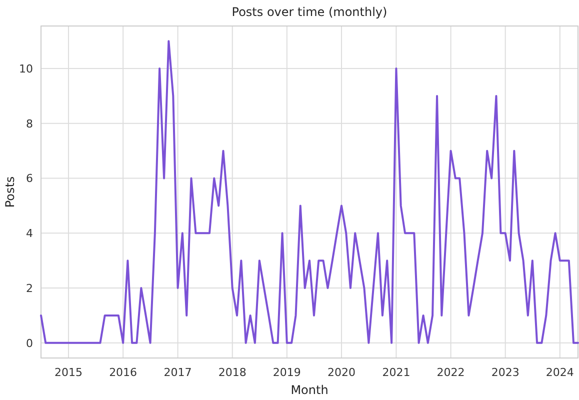 The height and width of the screenshot is (400, 579). What do you see at coordinates (29, 179) in the screenshot?
I see `y-tick-label: 6` at bounding box center [29, 179].